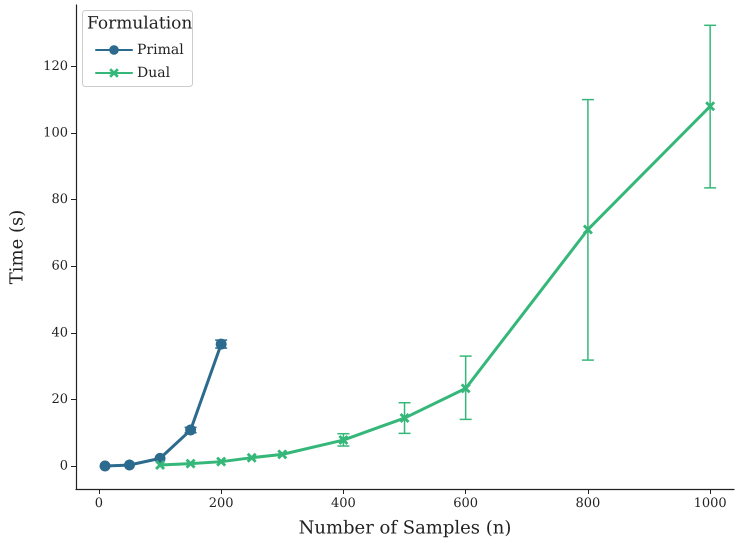 The height and width of the screenshot is (544, 735). What do you see at coordinates (59, 266) in the screenshot?
I see `y-tick-label: 60` at bounding box center [59, 266].